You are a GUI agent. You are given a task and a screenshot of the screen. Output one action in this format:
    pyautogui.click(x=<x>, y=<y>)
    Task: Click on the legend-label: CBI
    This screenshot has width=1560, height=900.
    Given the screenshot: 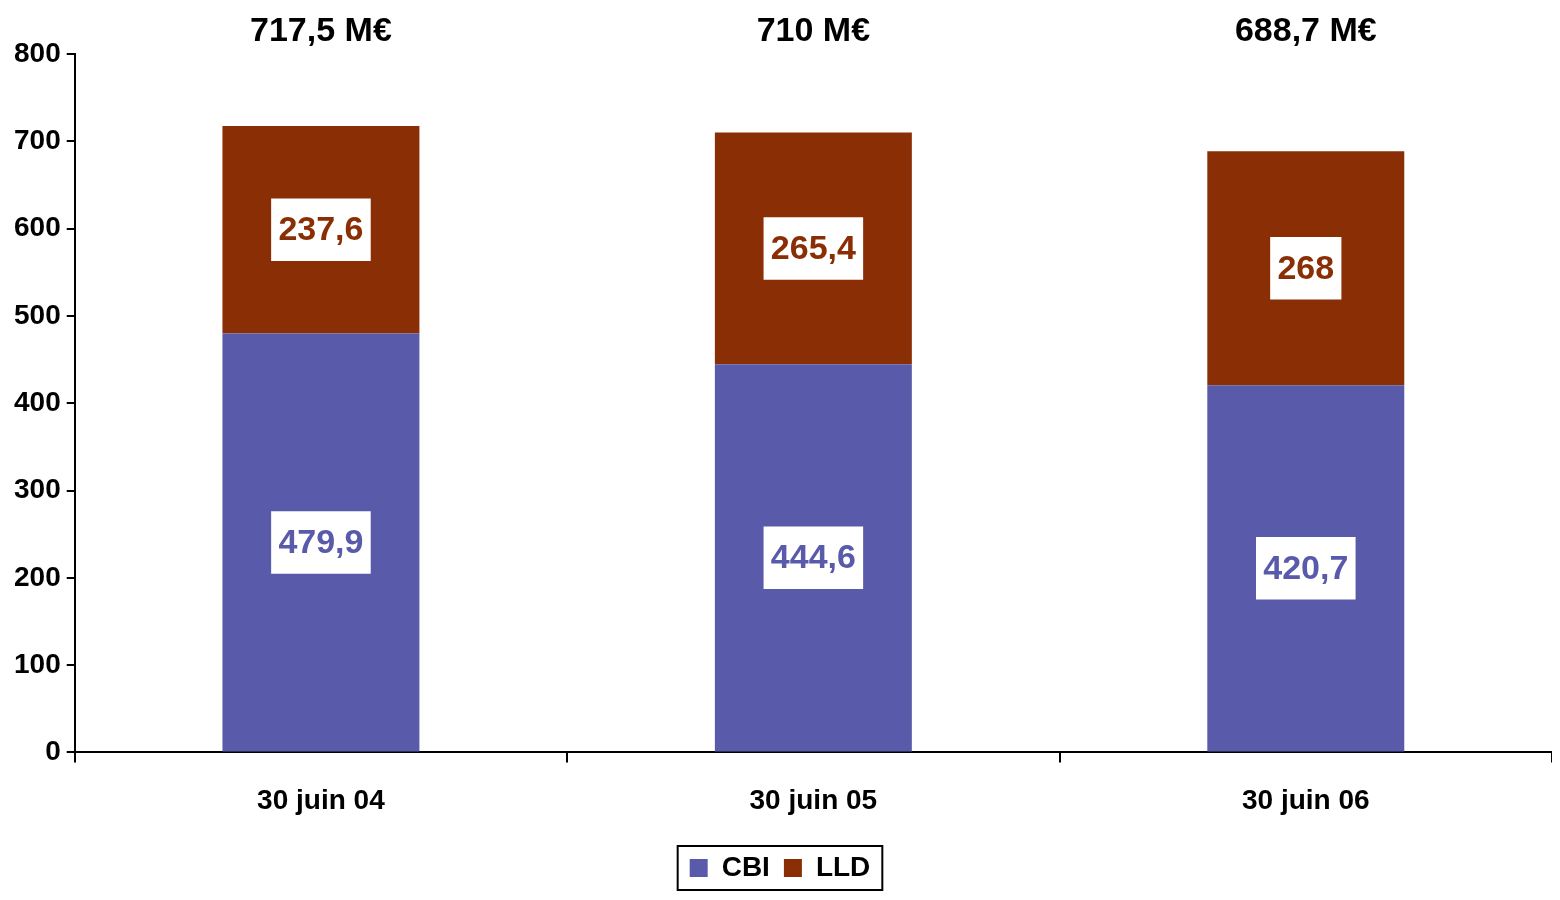 What is the action you would take?
    pyautogui.click(x=745, y=866)
    